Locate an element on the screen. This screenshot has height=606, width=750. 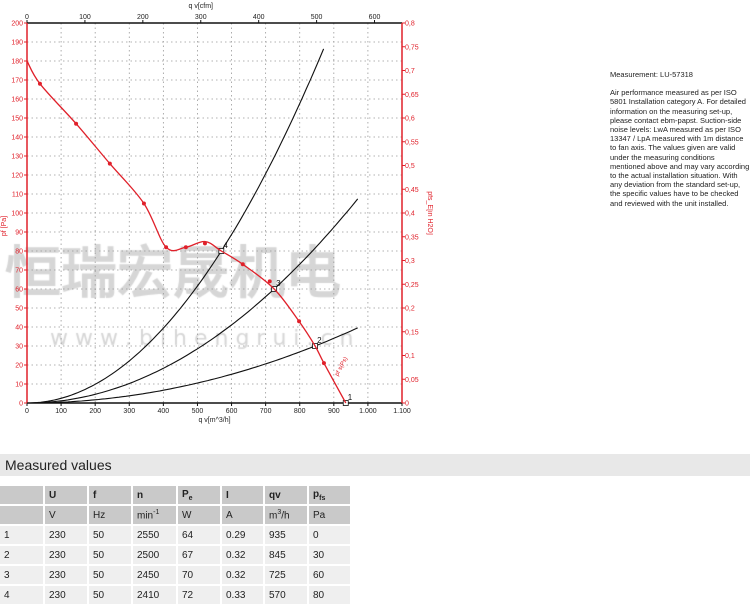
y-tick-label: 80 is located at coordinates (19, 252).